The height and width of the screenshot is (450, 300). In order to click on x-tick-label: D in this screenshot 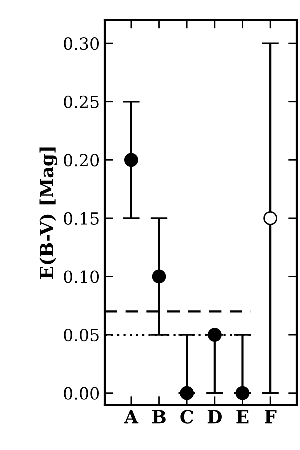, I will do `click(215, 417)`.